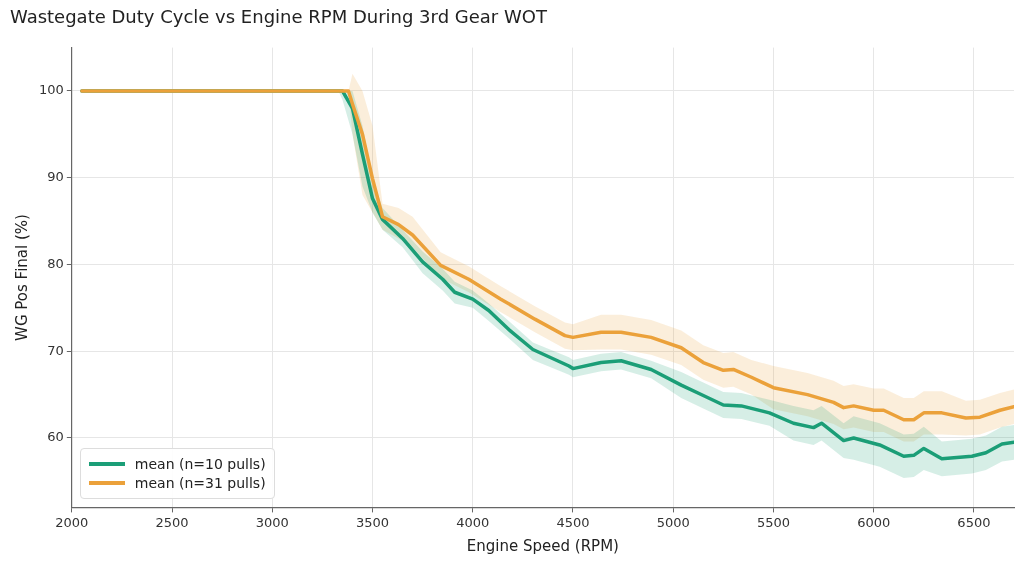 This screenshot has height=581, width=1024. Describe the element at coordinates (51, 90) in the screenshot. I see `y-tick-label: 100` at that location.